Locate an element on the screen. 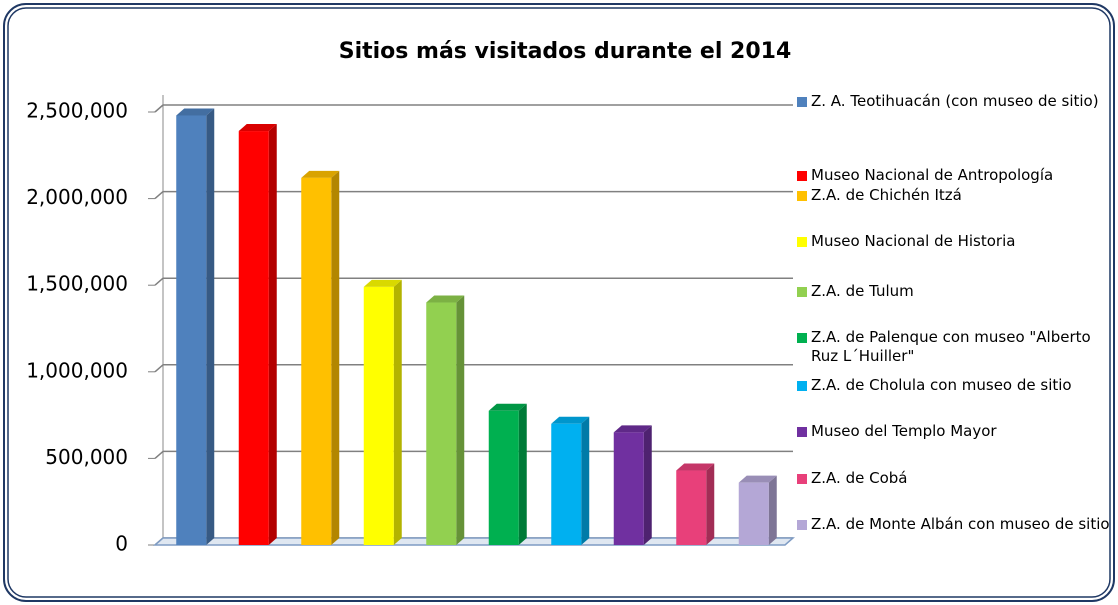 This screenshot has height=605, width=1118. legend-item: Z.A. de Tulum is located at coordinates (954, 291).